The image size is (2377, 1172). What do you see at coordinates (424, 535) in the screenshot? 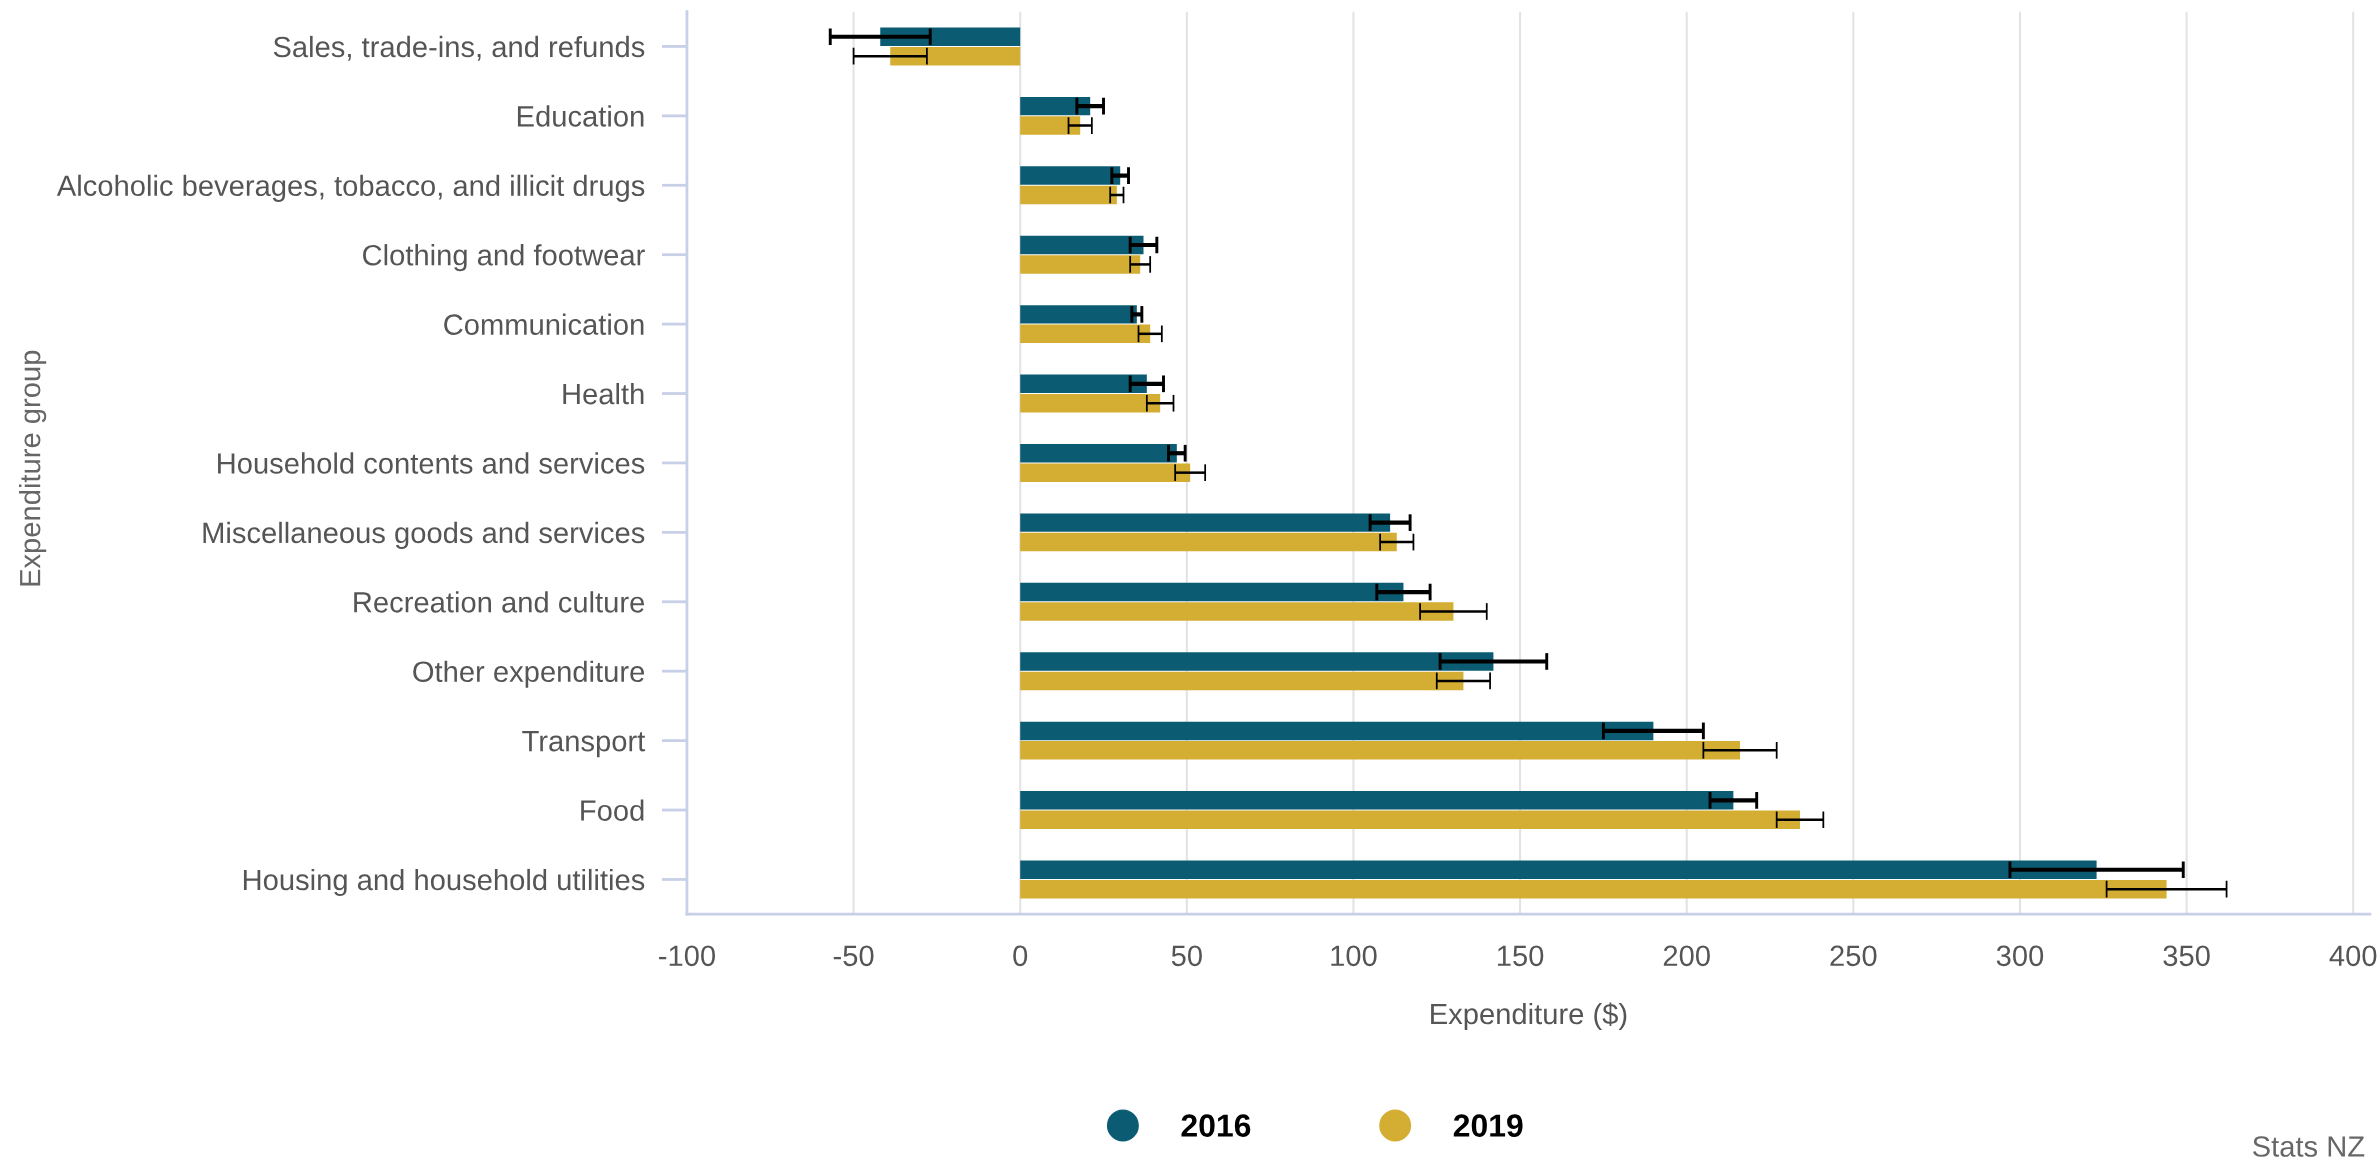
I see `y-tick-label: Miscellaneous goods and services` at bounding box center [424, 535].